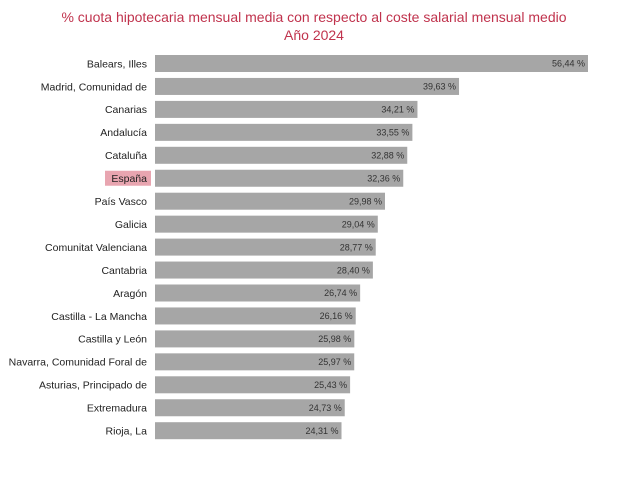 The image size is (628, 495). I want to click on value-label-7: 29,04 %, so click(358, 224).